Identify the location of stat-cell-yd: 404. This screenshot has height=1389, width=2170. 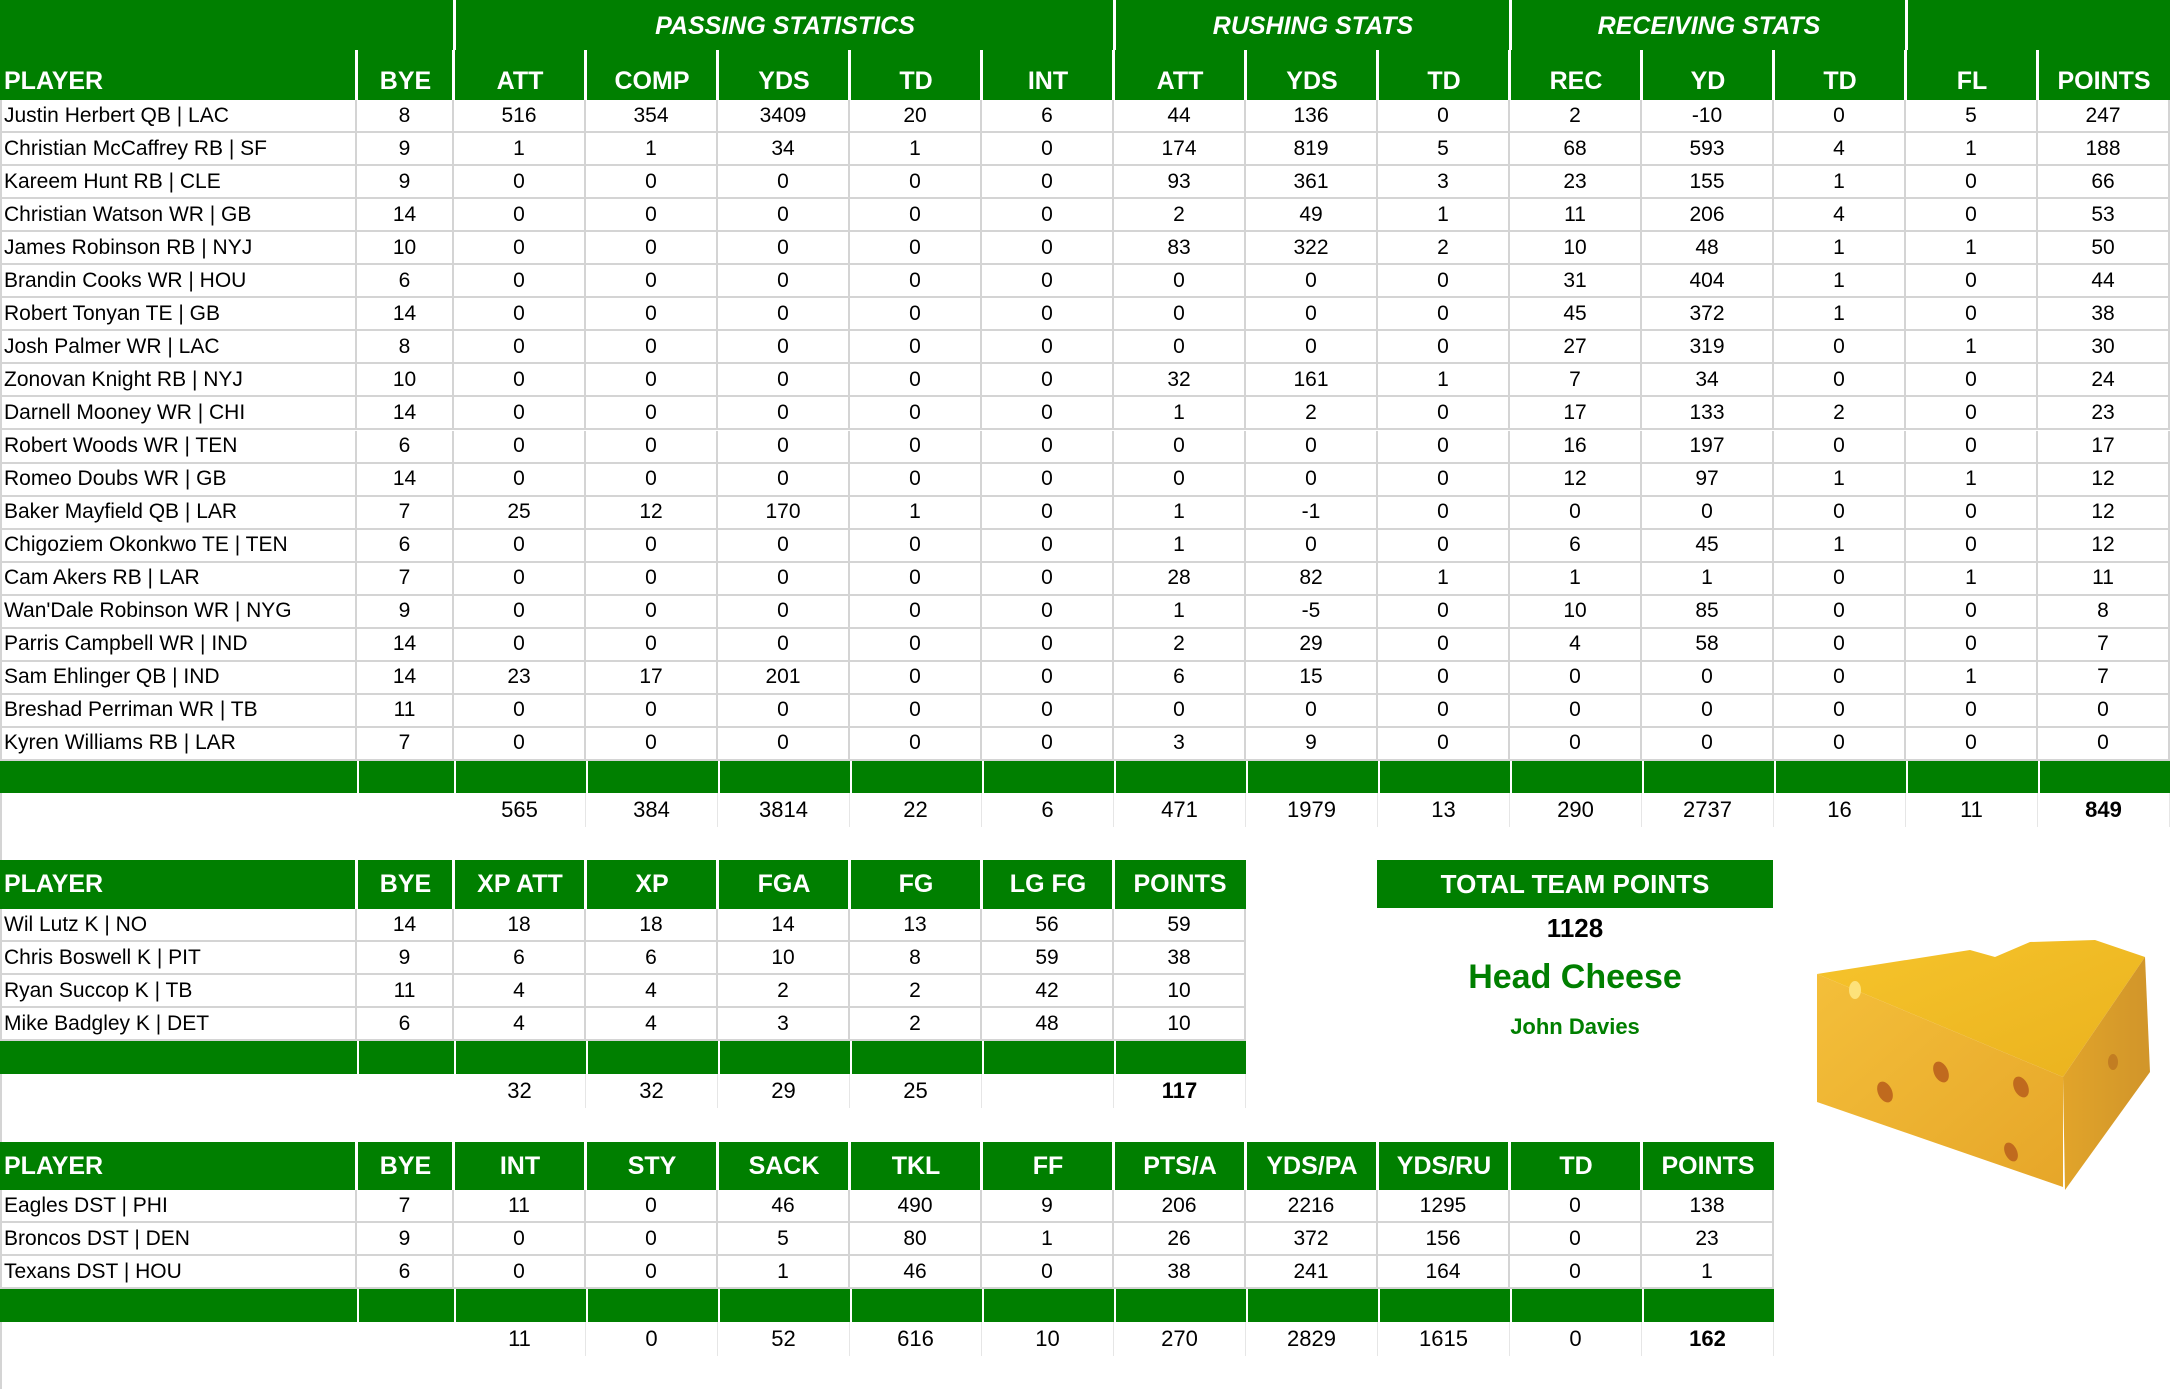
(1708, 282).